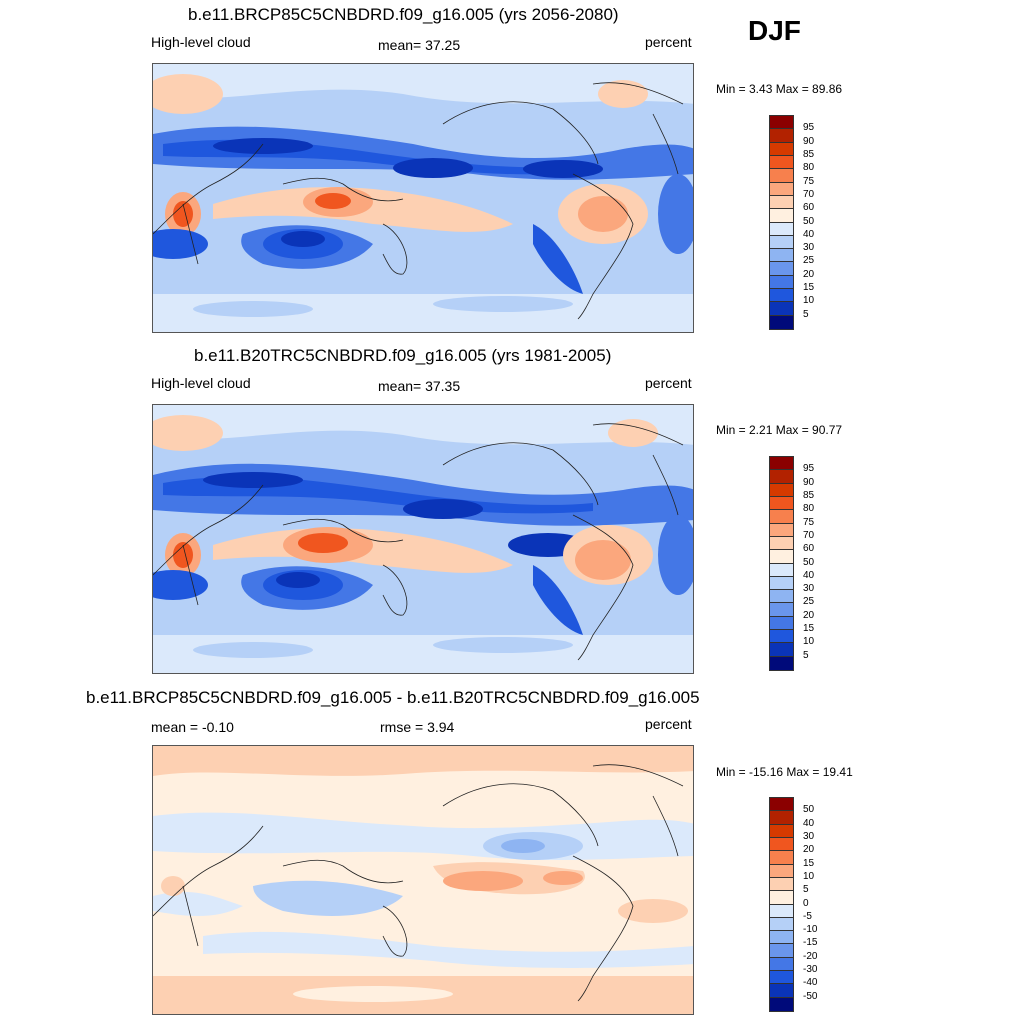  What do you see at coordinates (809, 602) in the screenshot?
I see `colorbar-tick-label: 25` at bounding box center [809, 602].